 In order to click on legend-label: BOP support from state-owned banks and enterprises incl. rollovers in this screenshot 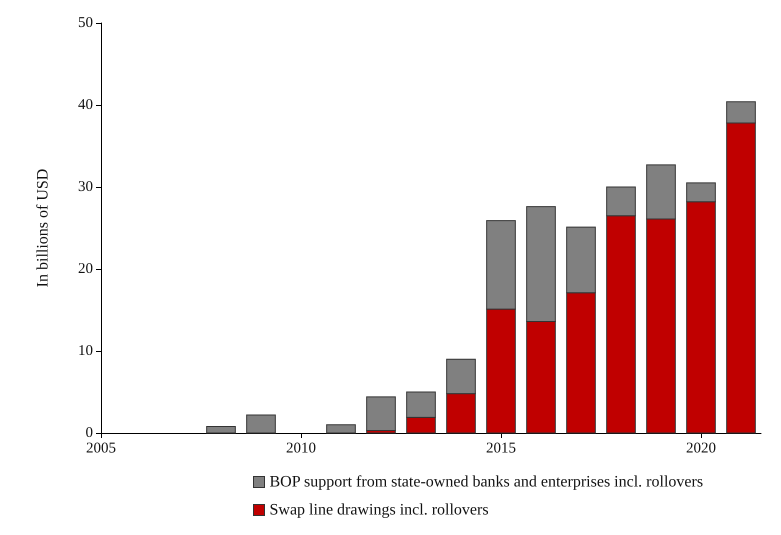, I will do `click(487, 482)`.